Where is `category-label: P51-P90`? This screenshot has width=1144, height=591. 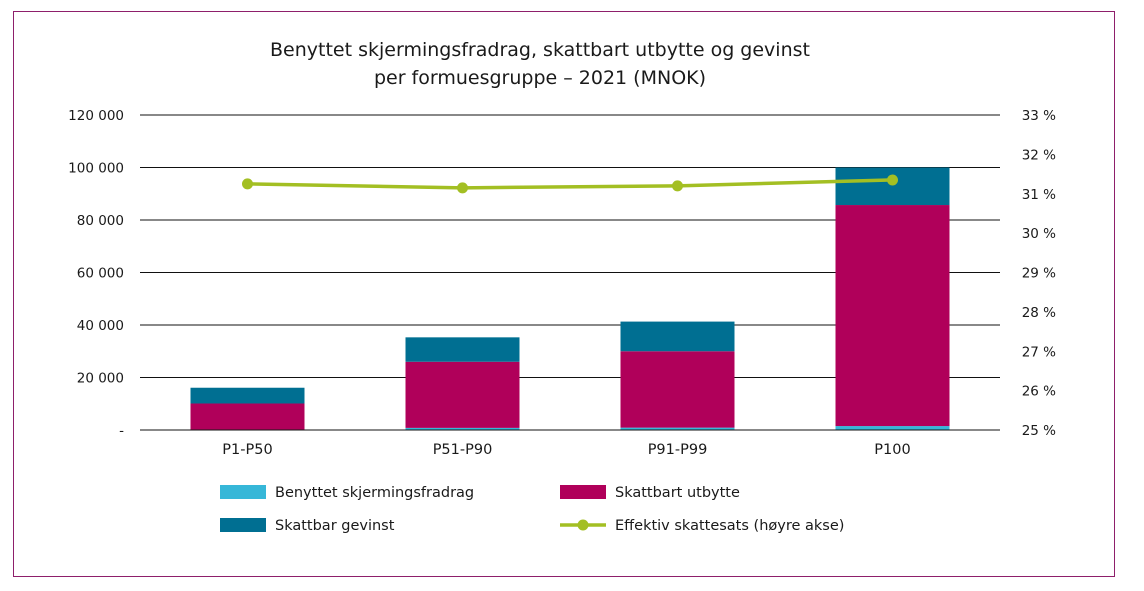 category-label: P51-P90 is located at coordinates (463, 450).